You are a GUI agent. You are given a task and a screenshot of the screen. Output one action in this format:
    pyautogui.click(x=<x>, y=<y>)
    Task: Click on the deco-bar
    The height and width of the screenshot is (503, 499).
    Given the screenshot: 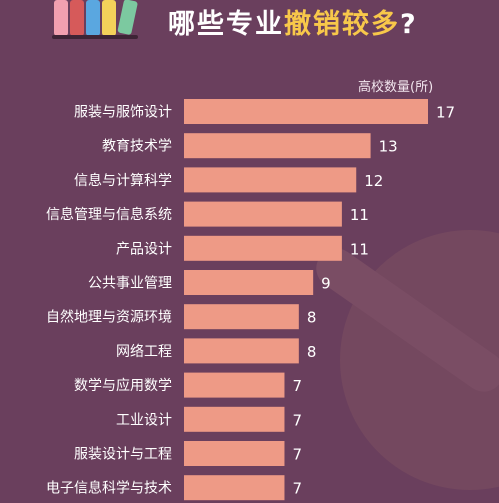 What is the action you would take?
    pyautogui.click(x=407, y=320)
    